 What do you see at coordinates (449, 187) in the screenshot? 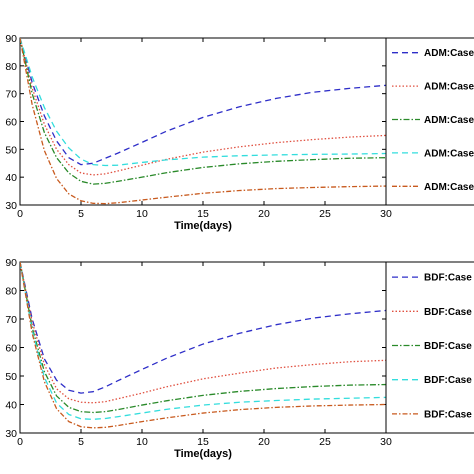
I see `legend-entry-5: ADM:Case` at bounding box center [449, 187].